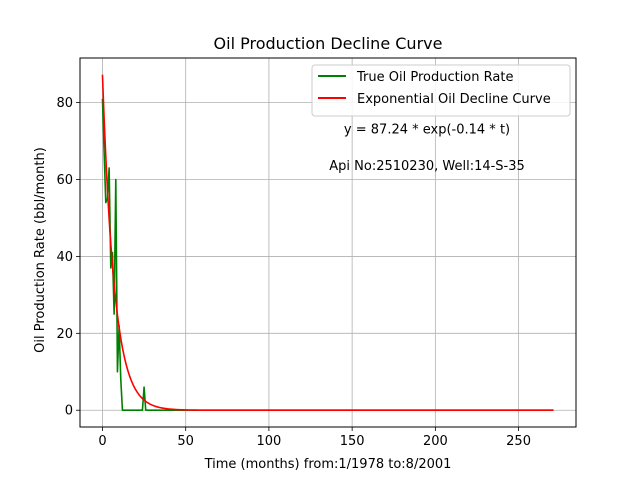 This screenshot has width=640, height=480. Describe the element at coordinates (64, 334) in the screenshot. I see `y-tick-label: 20` at that location.